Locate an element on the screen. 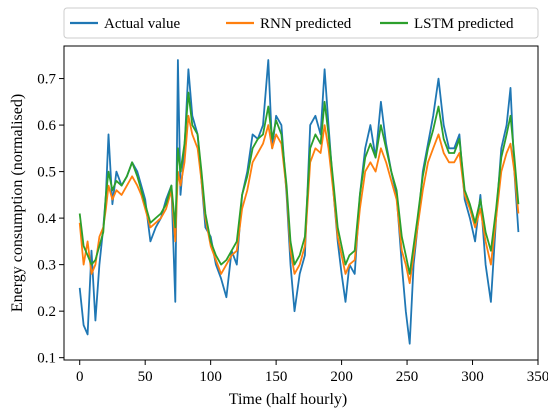  y-tick-label: 0.7 is located at coordinates (46, 80).